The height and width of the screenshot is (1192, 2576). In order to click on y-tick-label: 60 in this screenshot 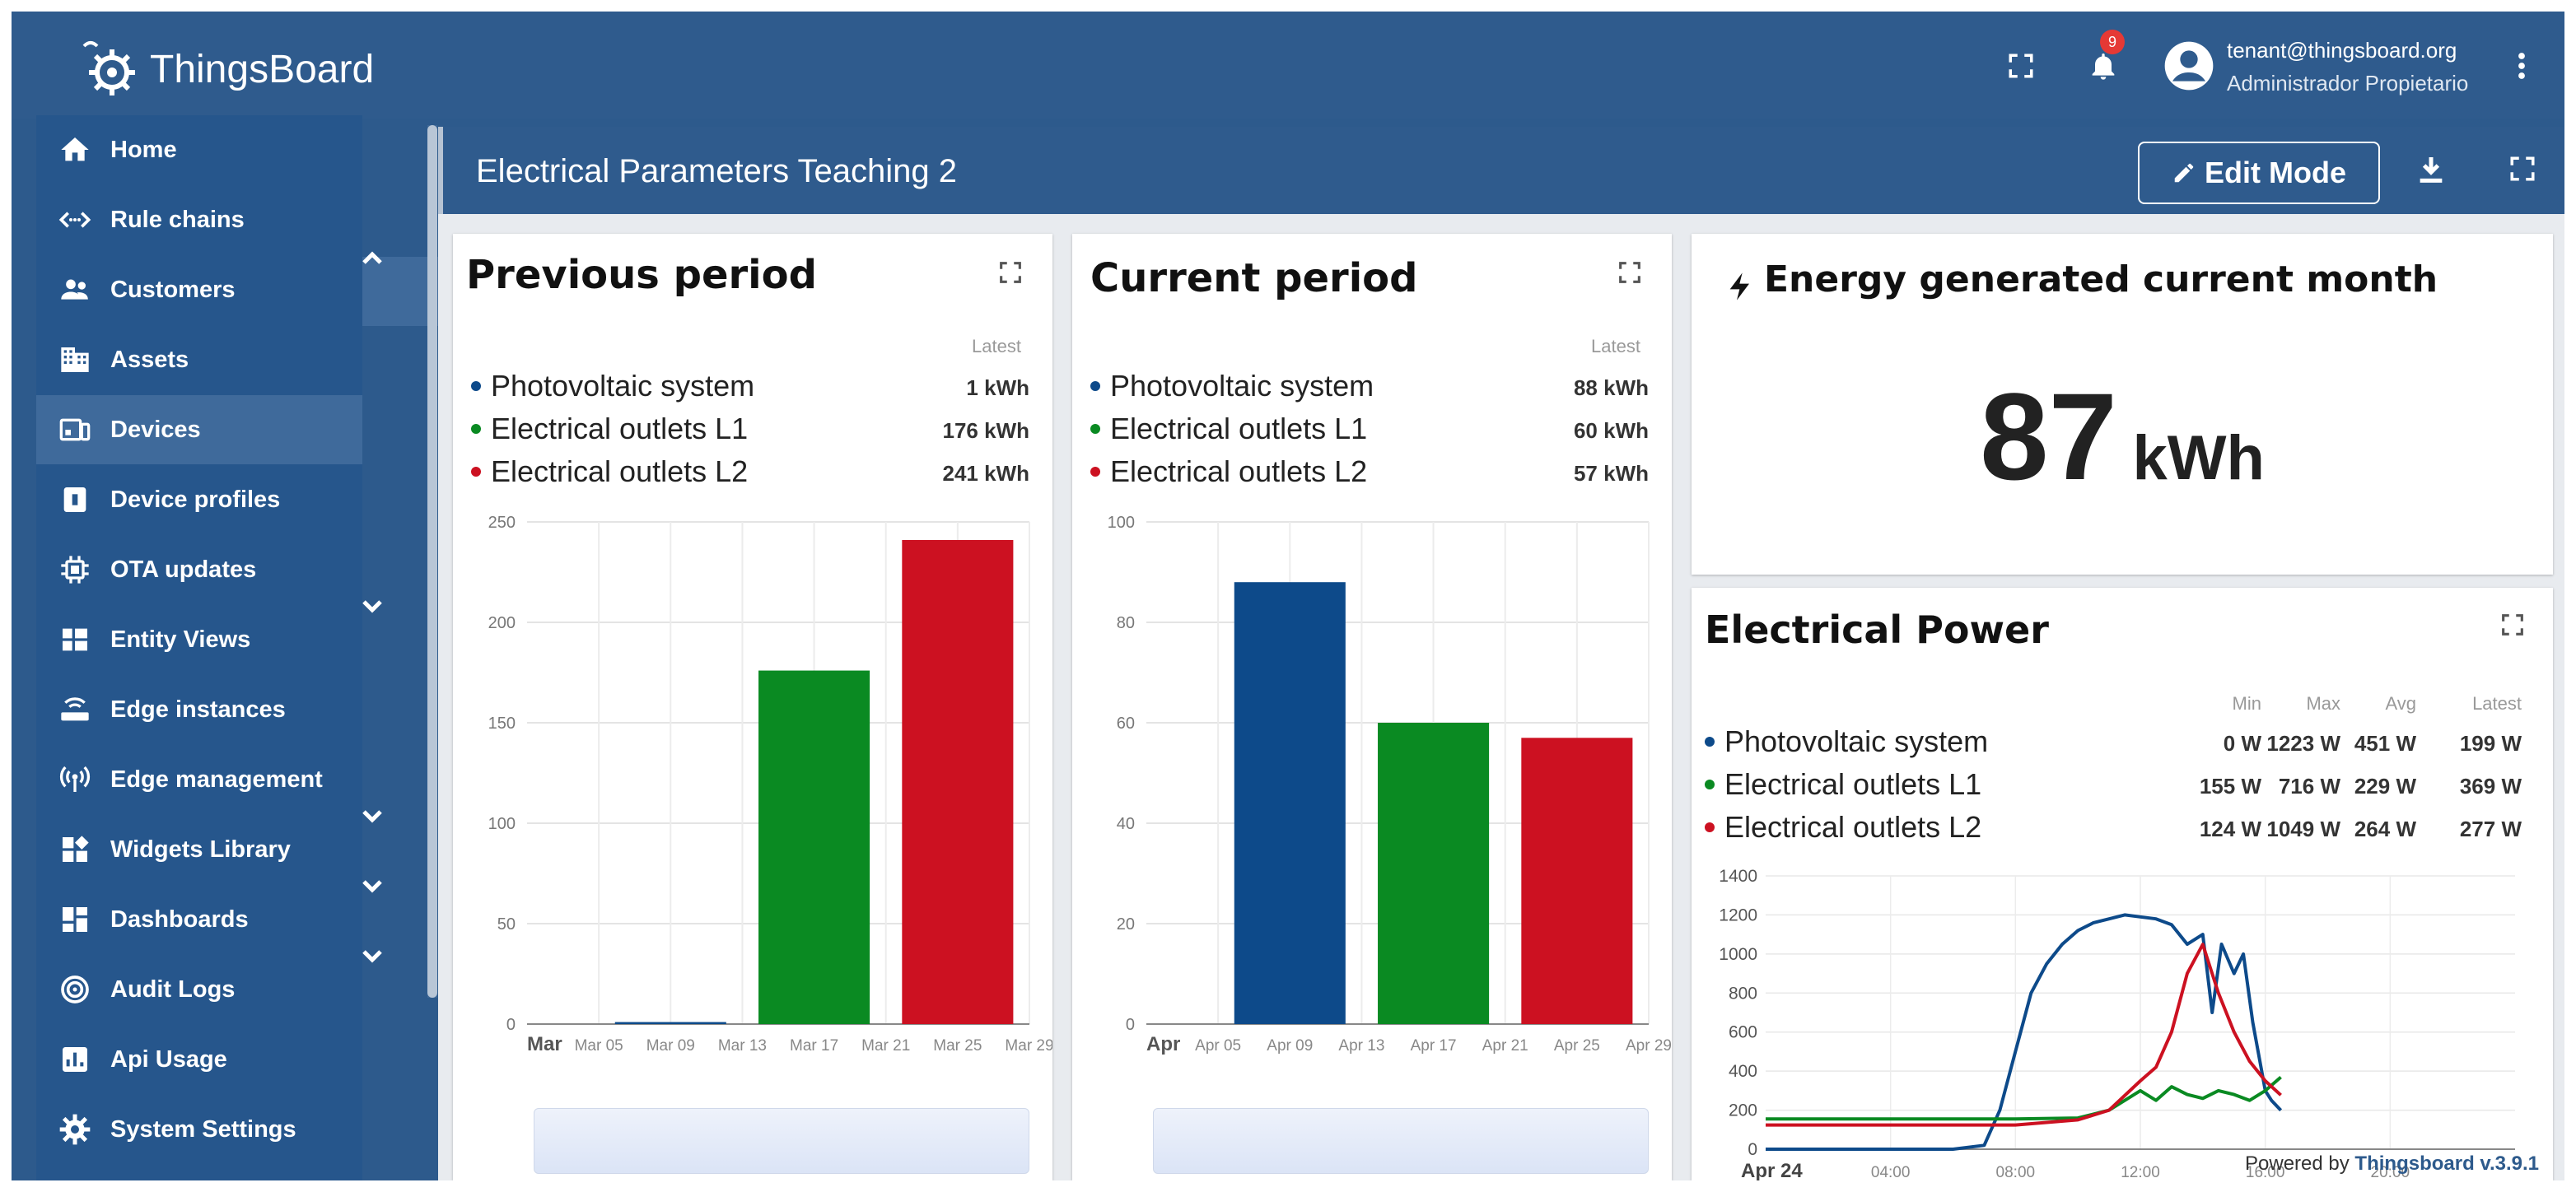, I will do `click(1126, 724)`.